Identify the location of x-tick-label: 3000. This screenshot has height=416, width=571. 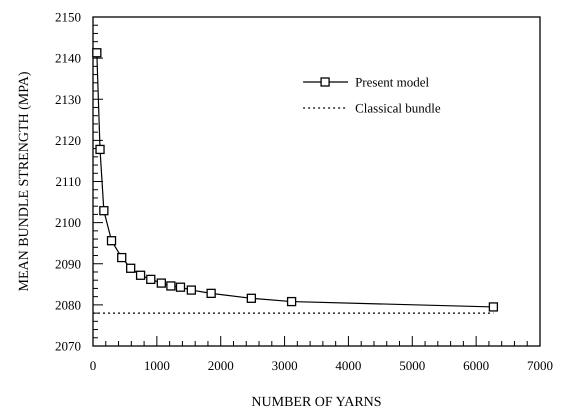
(285, 365).